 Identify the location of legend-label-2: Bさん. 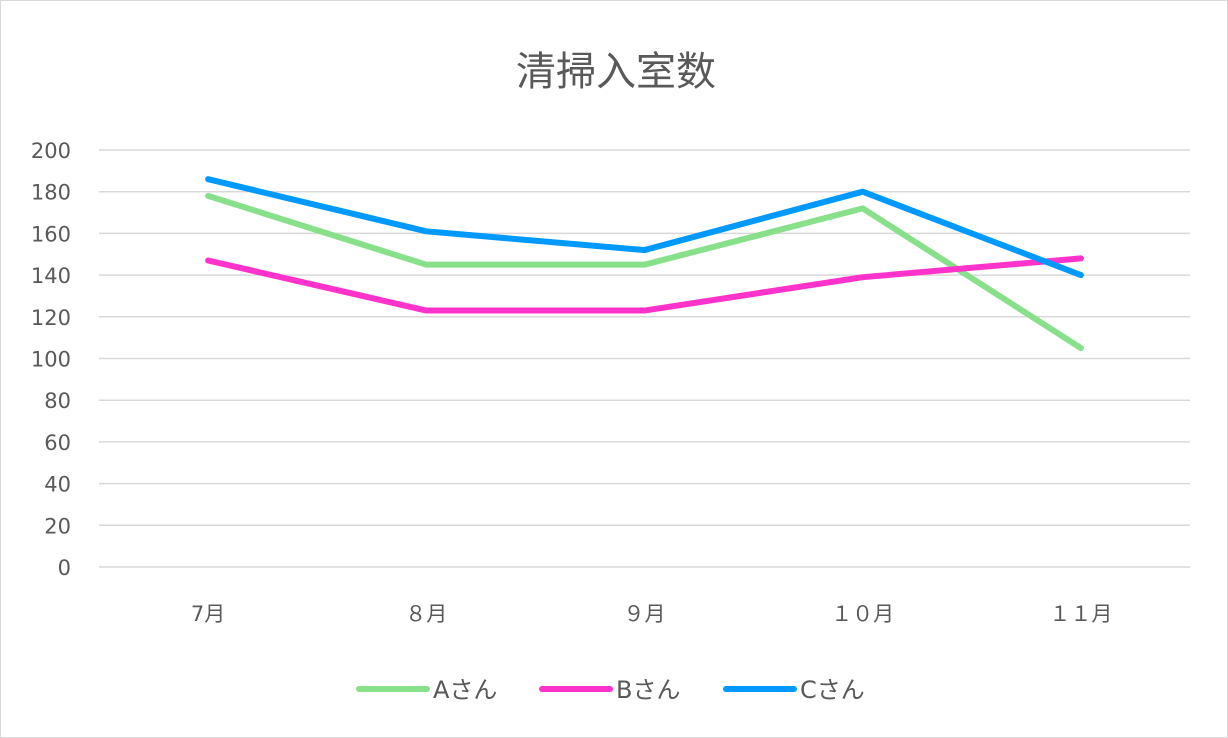
(648, 690).